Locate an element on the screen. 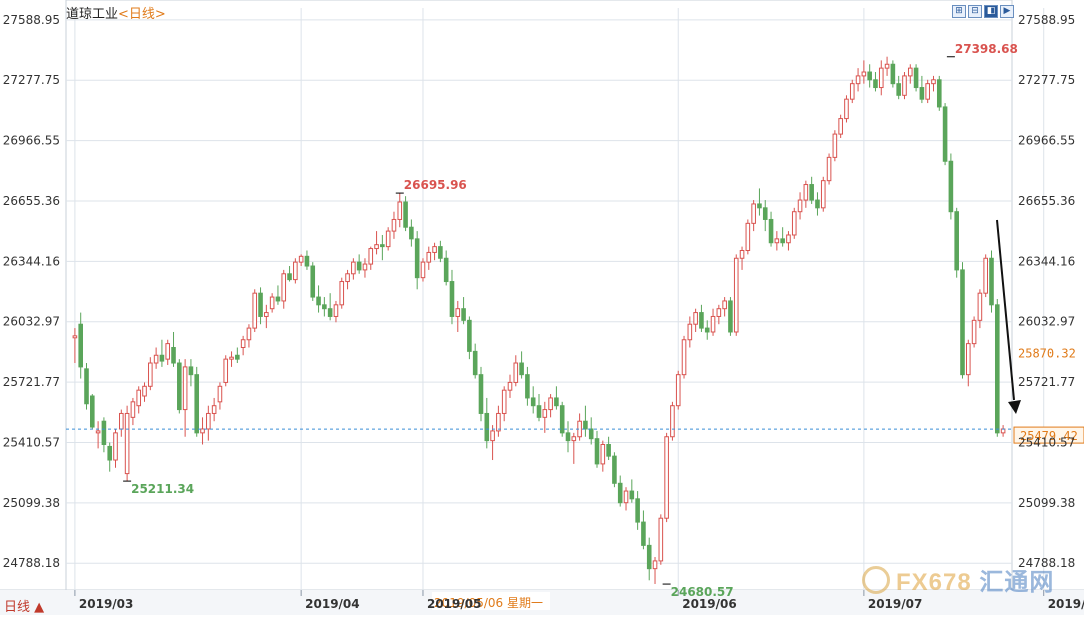 The height and width of the screenshot is (619, 1084). x-tick-label: 2019/04 is located at coordinates (332, 604).